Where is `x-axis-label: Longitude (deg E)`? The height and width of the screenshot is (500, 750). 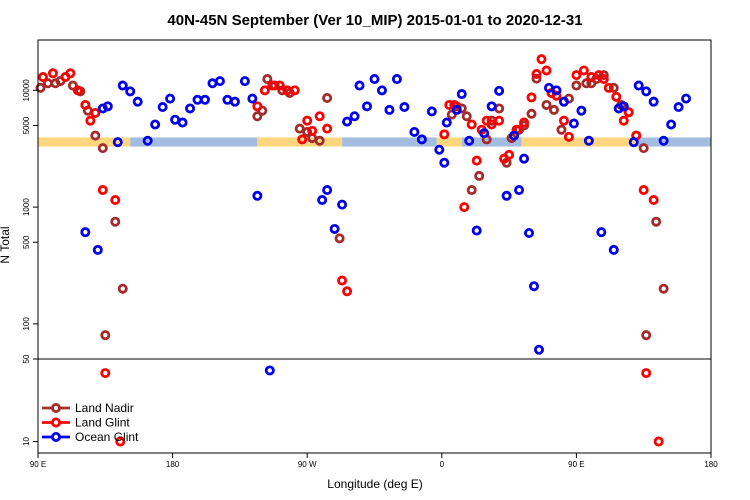 x-axis-label: Longitude (deg E) is located at coordinates (374, 484).